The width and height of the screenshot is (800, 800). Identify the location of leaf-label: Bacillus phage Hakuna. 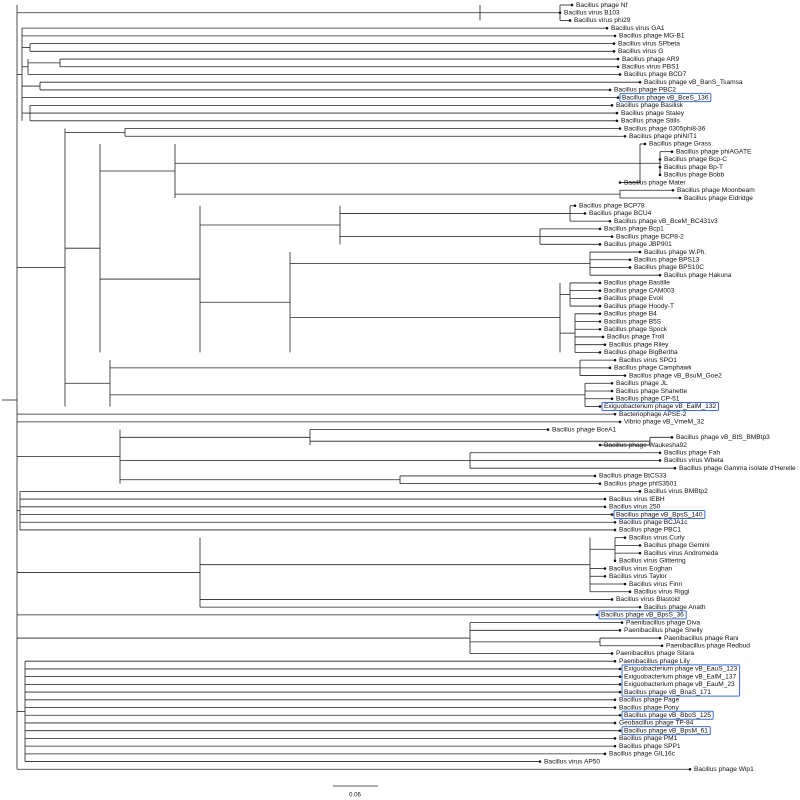
(698, 275).